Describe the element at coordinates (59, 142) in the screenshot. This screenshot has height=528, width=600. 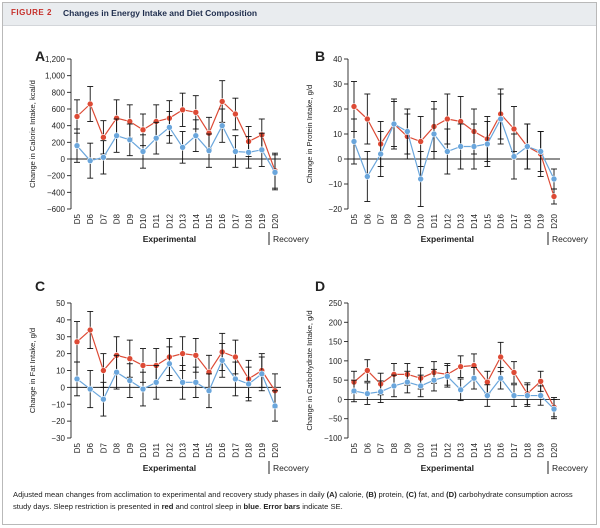
I see `y-tick-label: 200` at that location.